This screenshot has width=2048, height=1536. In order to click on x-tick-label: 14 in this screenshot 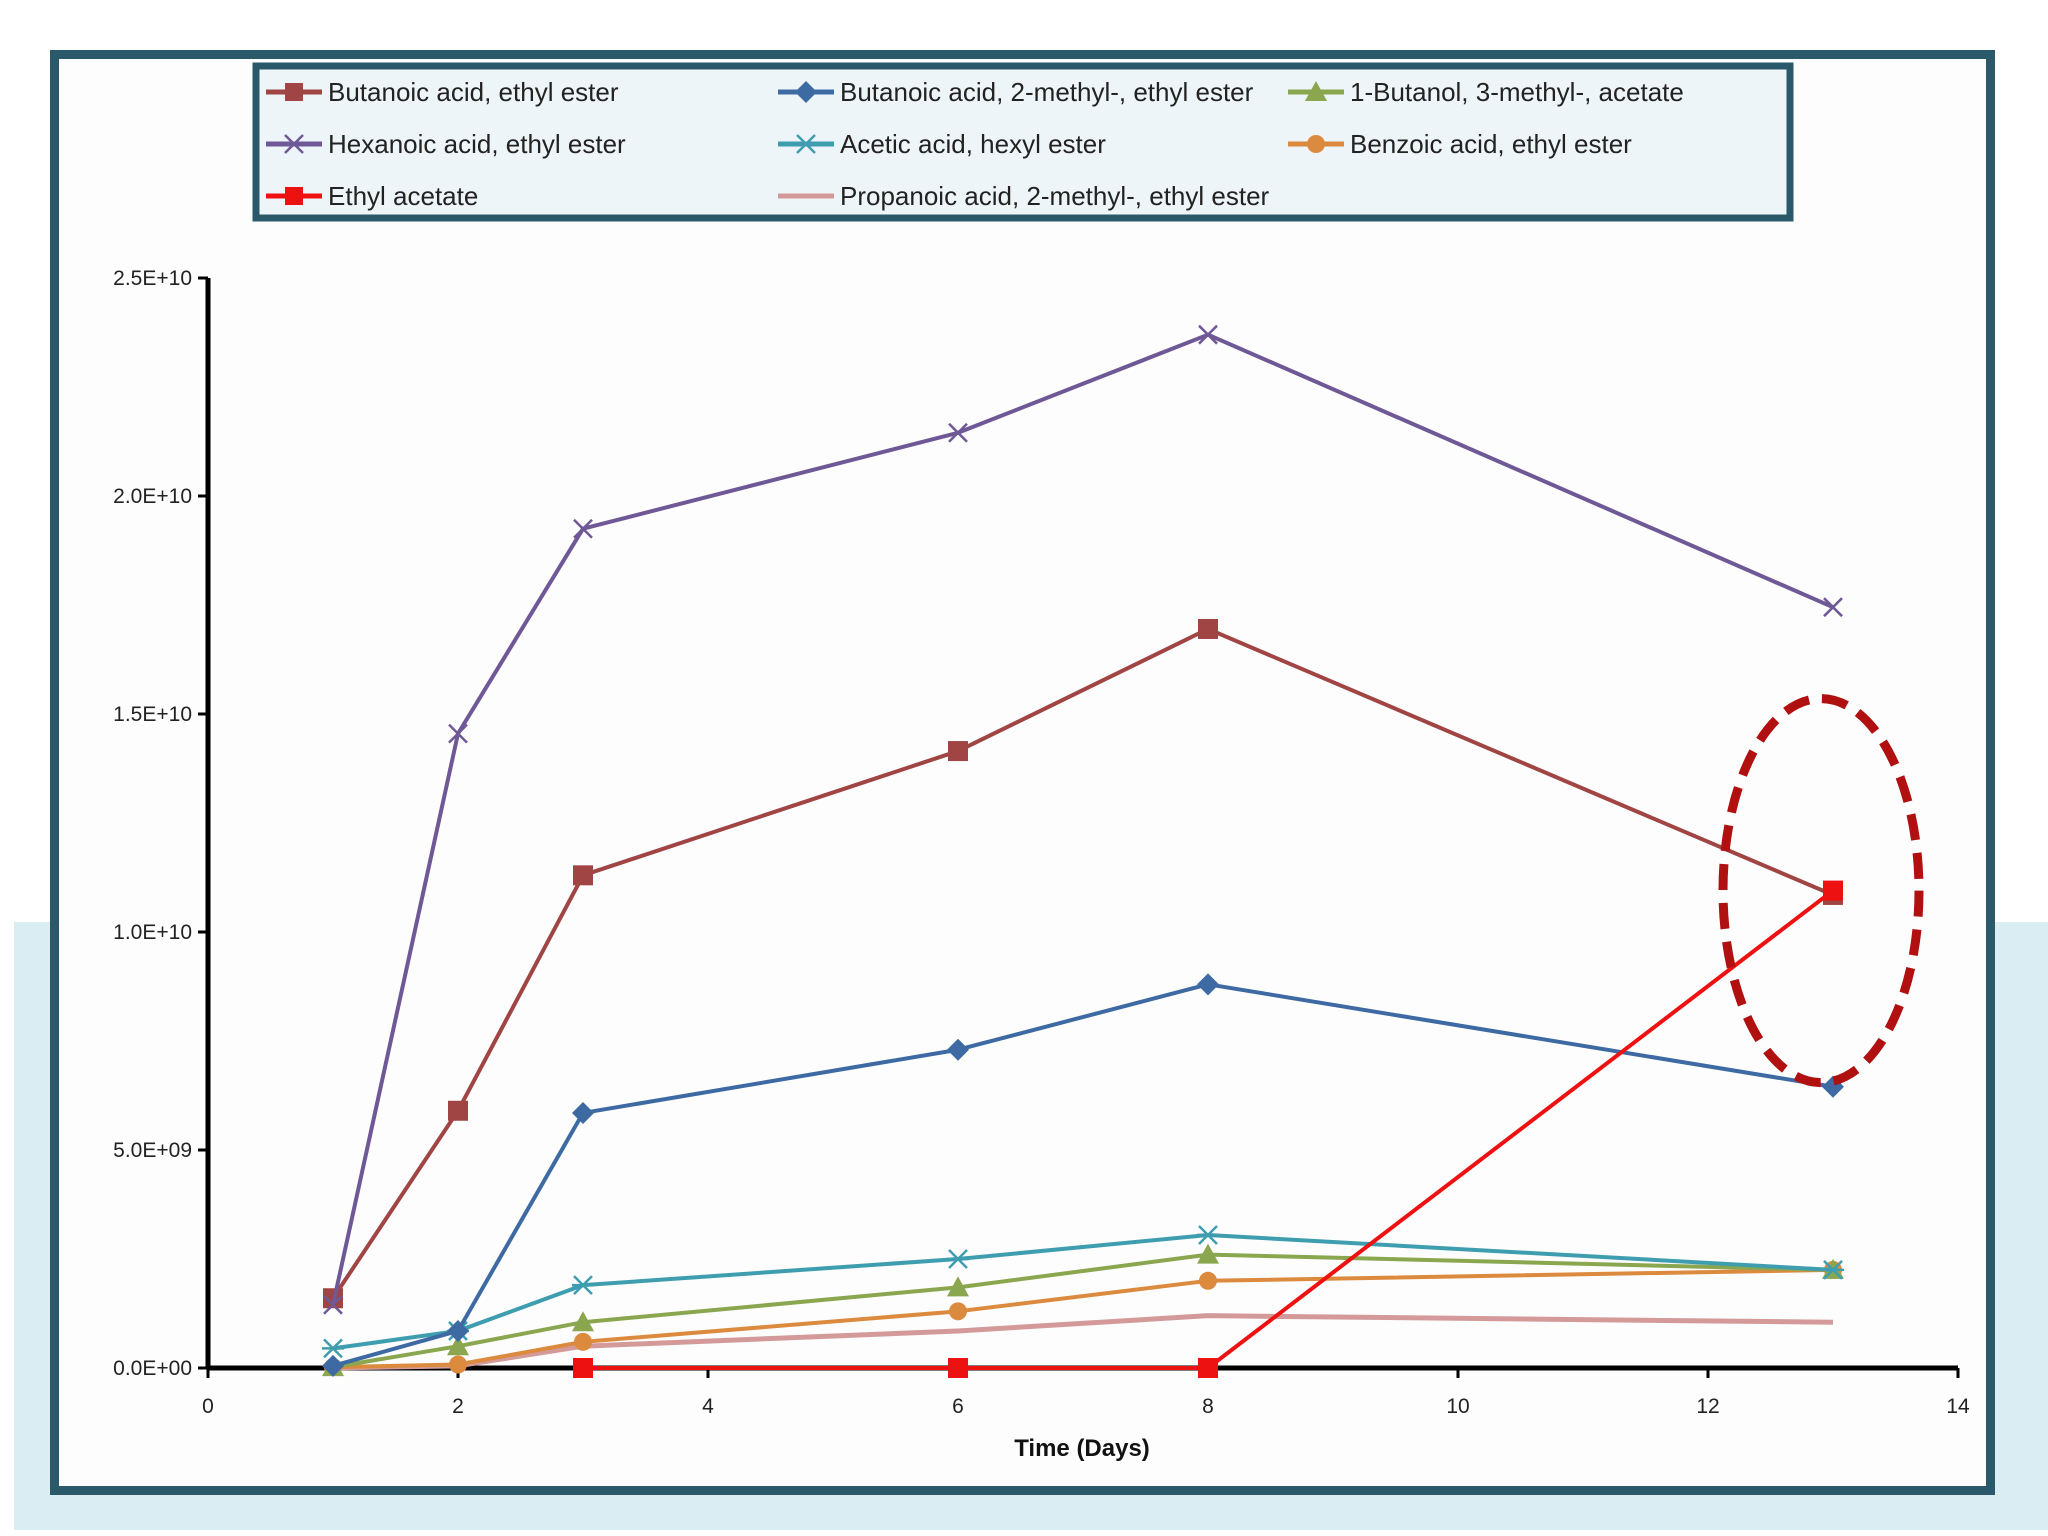, I will do `click(1958, 1406)`.